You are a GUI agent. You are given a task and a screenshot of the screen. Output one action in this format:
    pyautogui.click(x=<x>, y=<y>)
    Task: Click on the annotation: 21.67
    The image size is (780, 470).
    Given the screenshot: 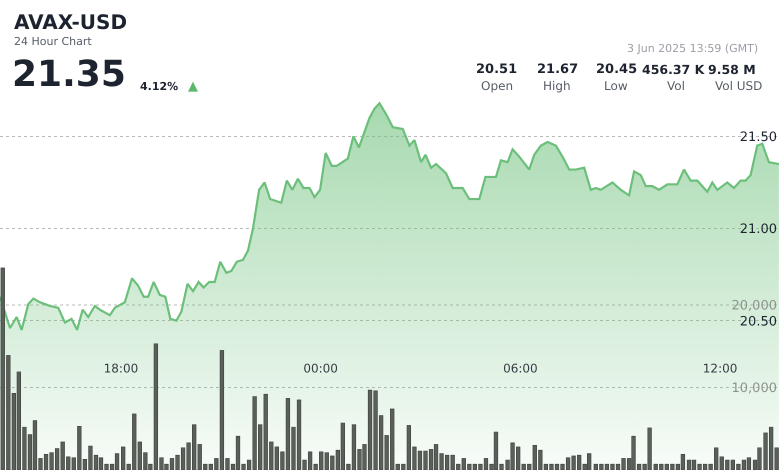 What is the action you would take?
    pyautogui.click(x=557, y=69)
    